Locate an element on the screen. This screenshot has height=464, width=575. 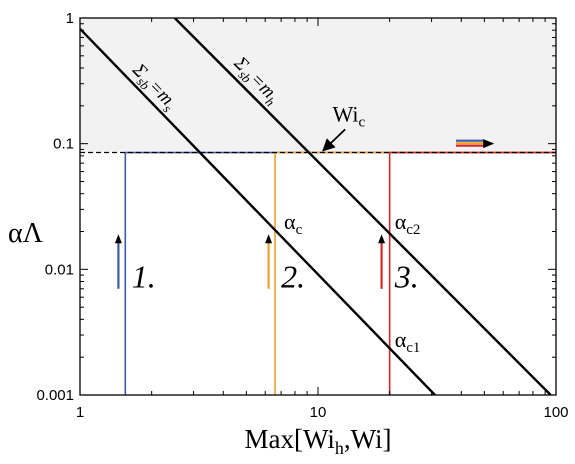
y-tick-label: 1 is located at coordinates (70, 18).